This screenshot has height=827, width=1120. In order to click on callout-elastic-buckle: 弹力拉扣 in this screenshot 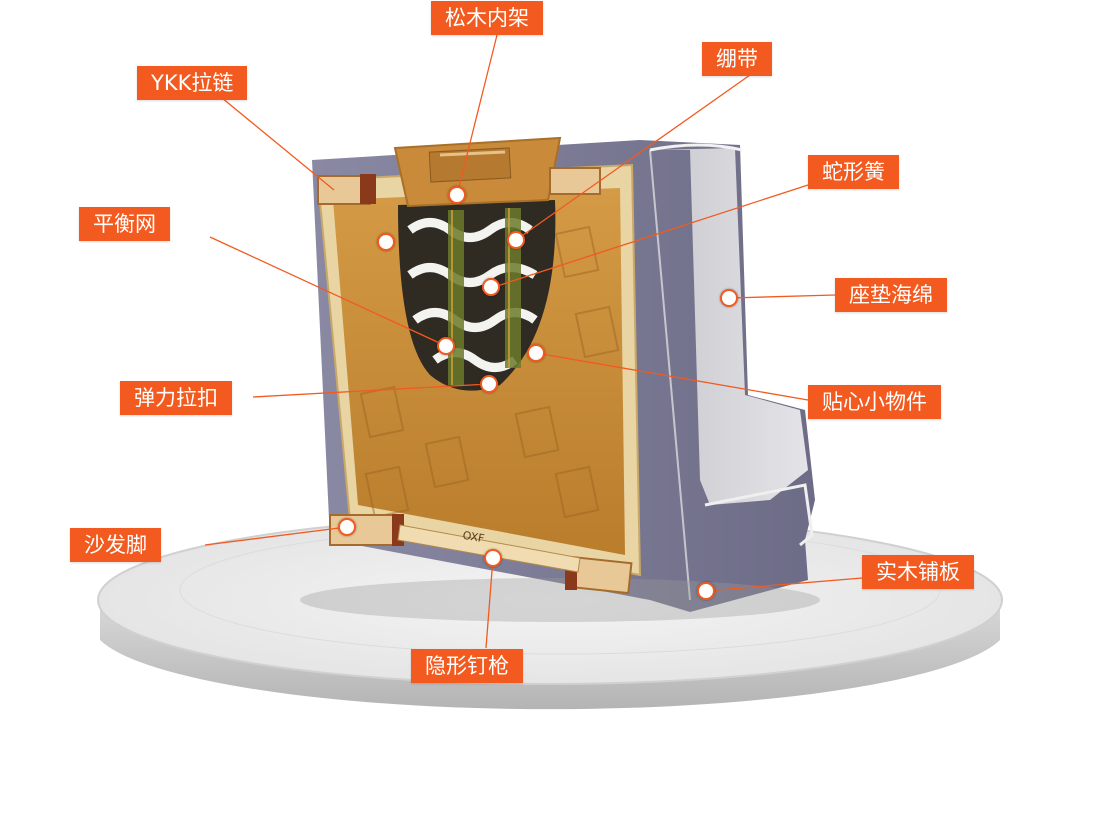, I will do `click(176, 398)`.